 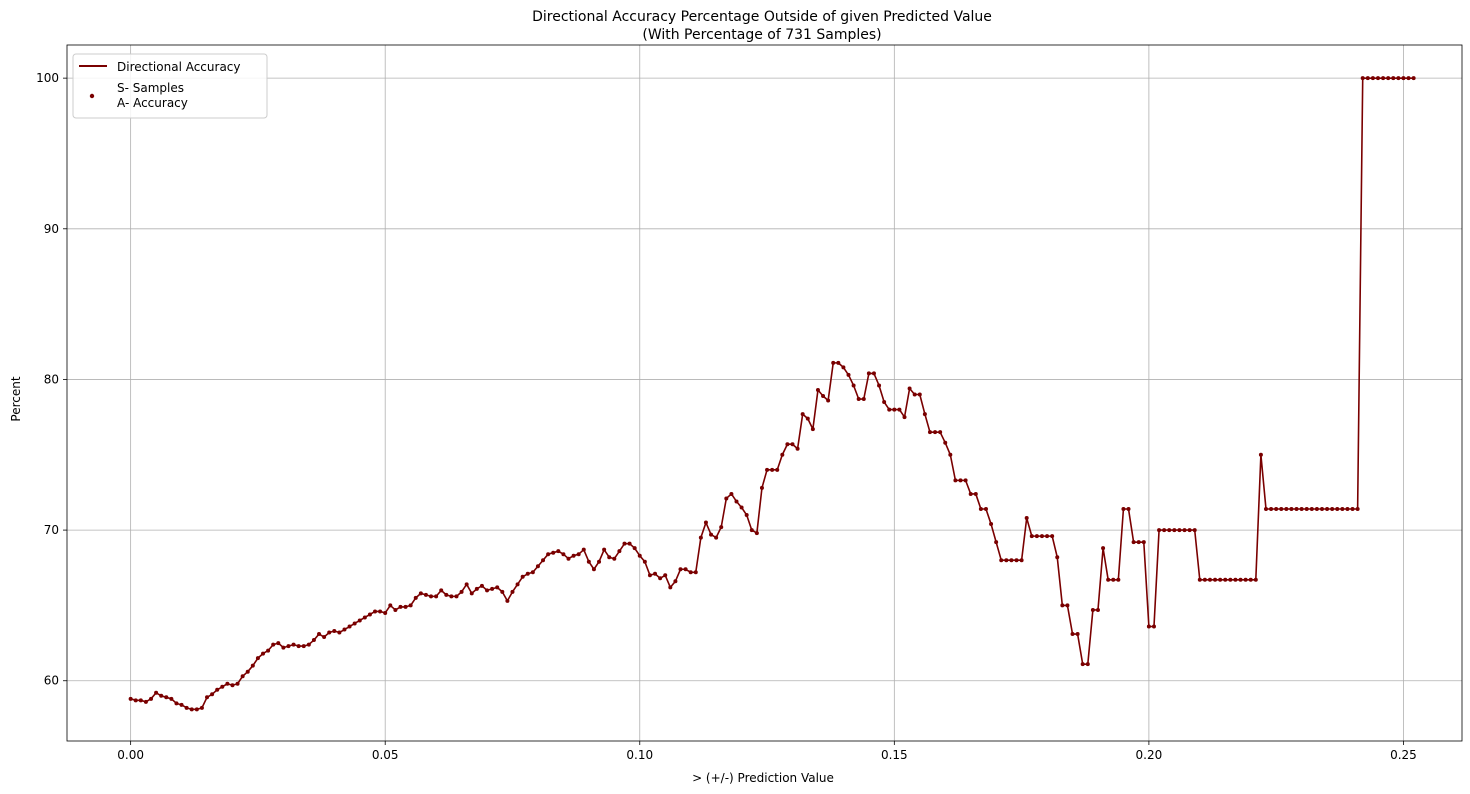 What do you see at coordinates (639, 755) in the screenshot?
I see `x-tick-label: 0.10` at bounding box center [639, 755].